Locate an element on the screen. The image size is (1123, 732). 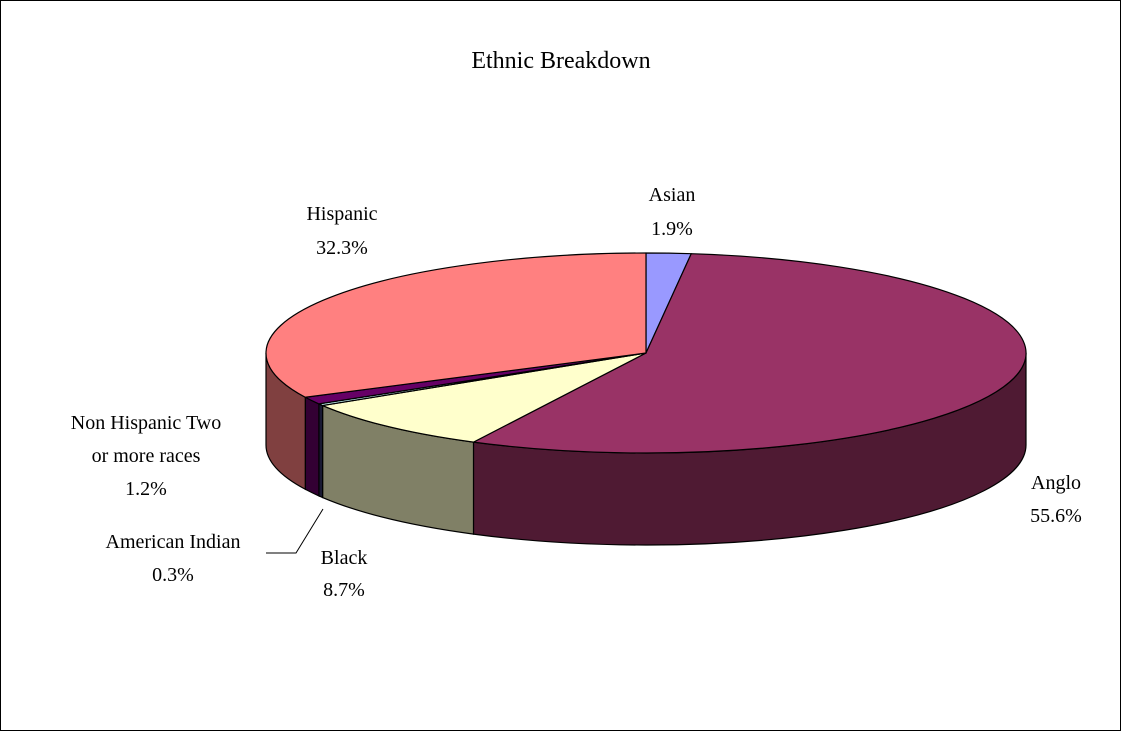
leader-lines is located at coordinates (295, 531).